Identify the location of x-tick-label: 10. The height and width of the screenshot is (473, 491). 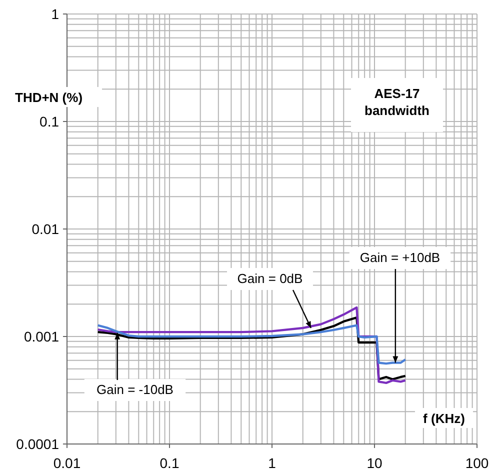
(374, 463).